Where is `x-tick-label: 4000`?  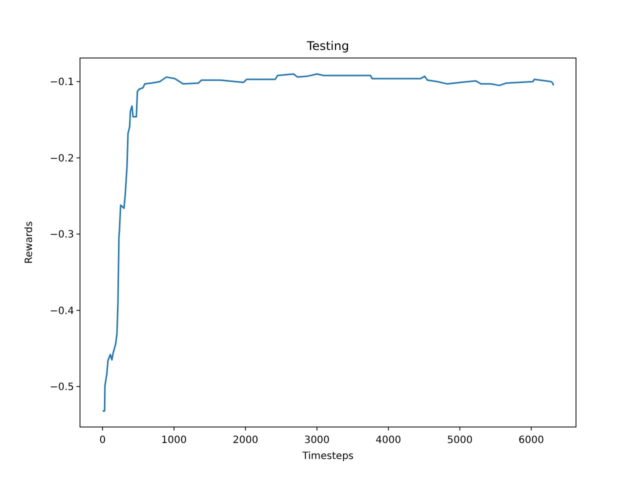
x-tick-label: 4000 is located at coordinates (389, 440).